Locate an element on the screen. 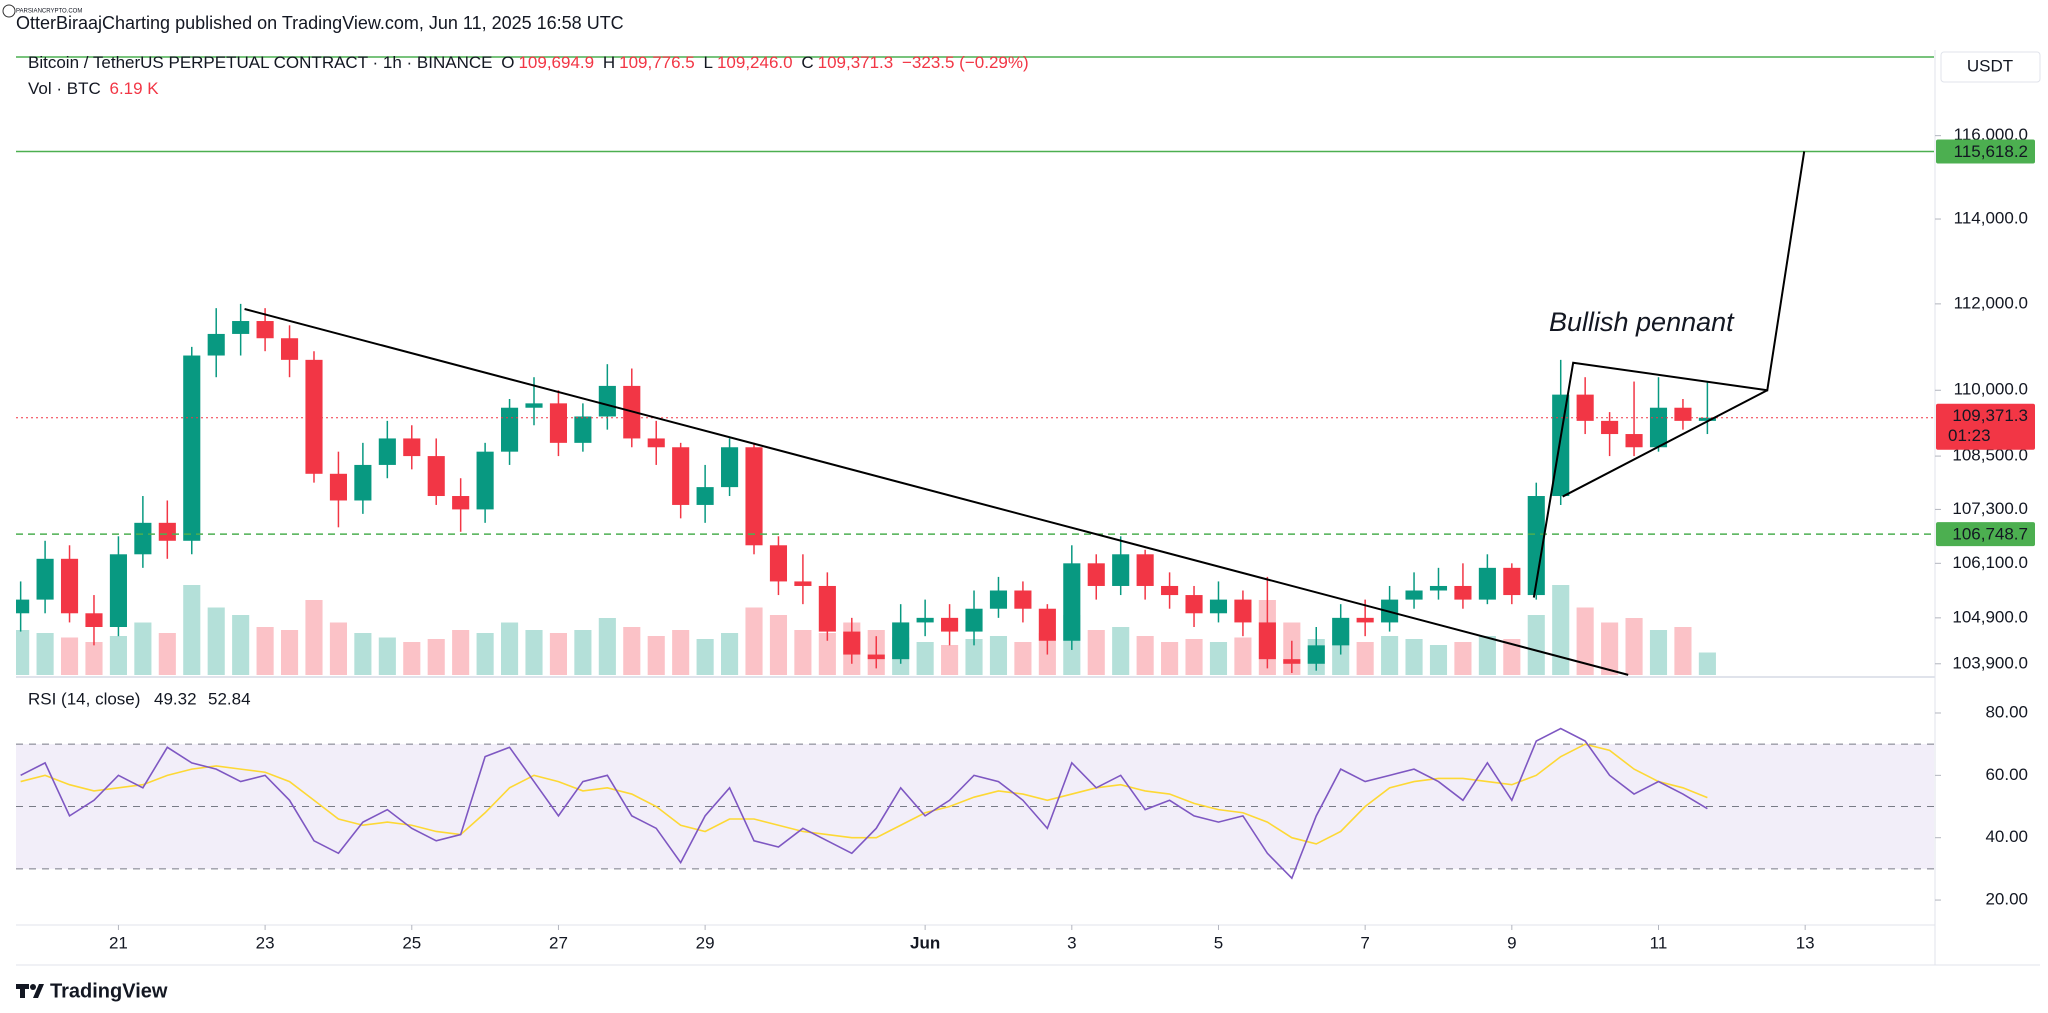  x-tick-label: 11 is located at coordinates (1659, 942).